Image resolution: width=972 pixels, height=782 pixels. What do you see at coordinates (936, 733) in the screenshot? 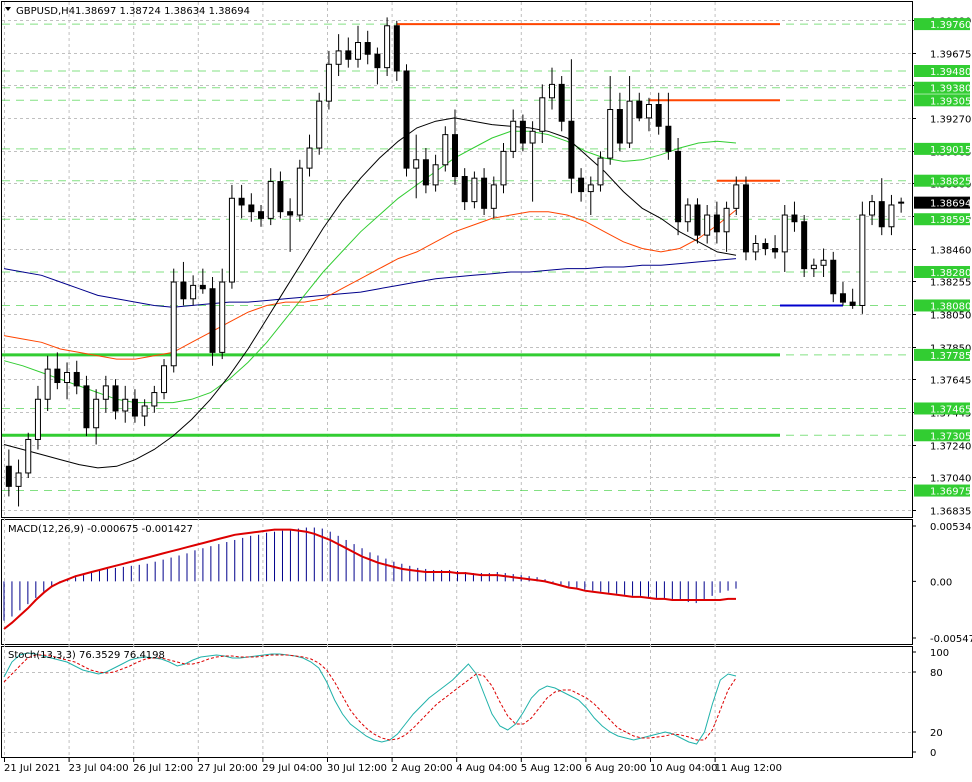
I see `stoch-tick-label: 20` at bounding box center [936, 733].